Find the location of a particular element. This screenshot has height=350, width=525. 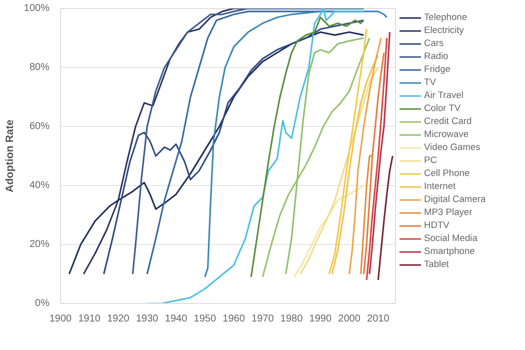

y-axis-title: Adoption Rate is located at coordinates (10, 156).